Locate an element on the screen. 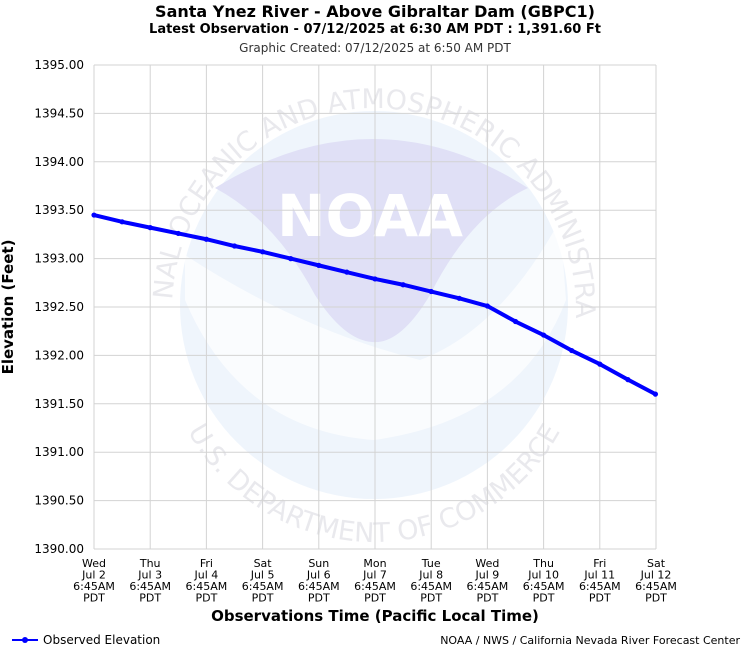  y-tick-label: 1392.00 is located at coordinates (59, 355).